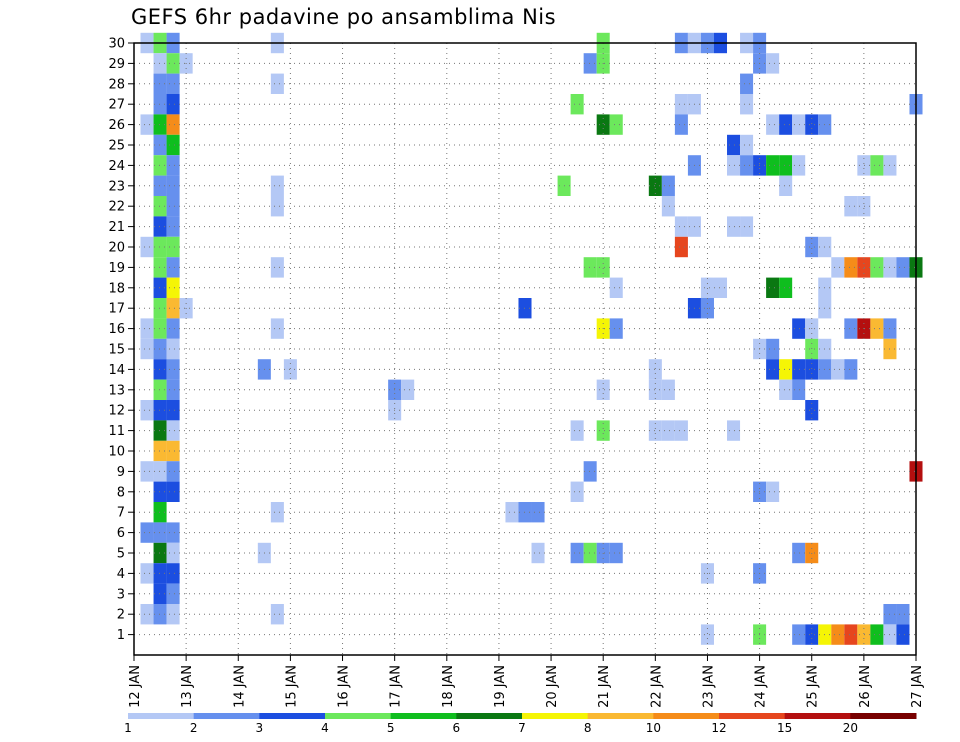  What do you see at coordinates (121, 492) in the screenshot?
I see `y-tick-label: 8` at bounding box center [121, 492].